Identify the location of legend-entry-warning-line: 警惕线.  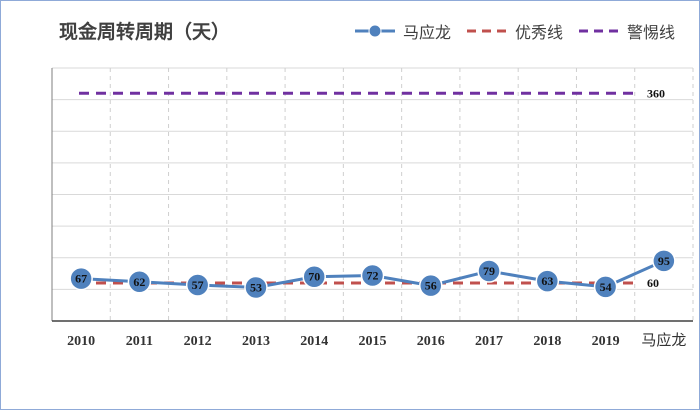
(626, 31).